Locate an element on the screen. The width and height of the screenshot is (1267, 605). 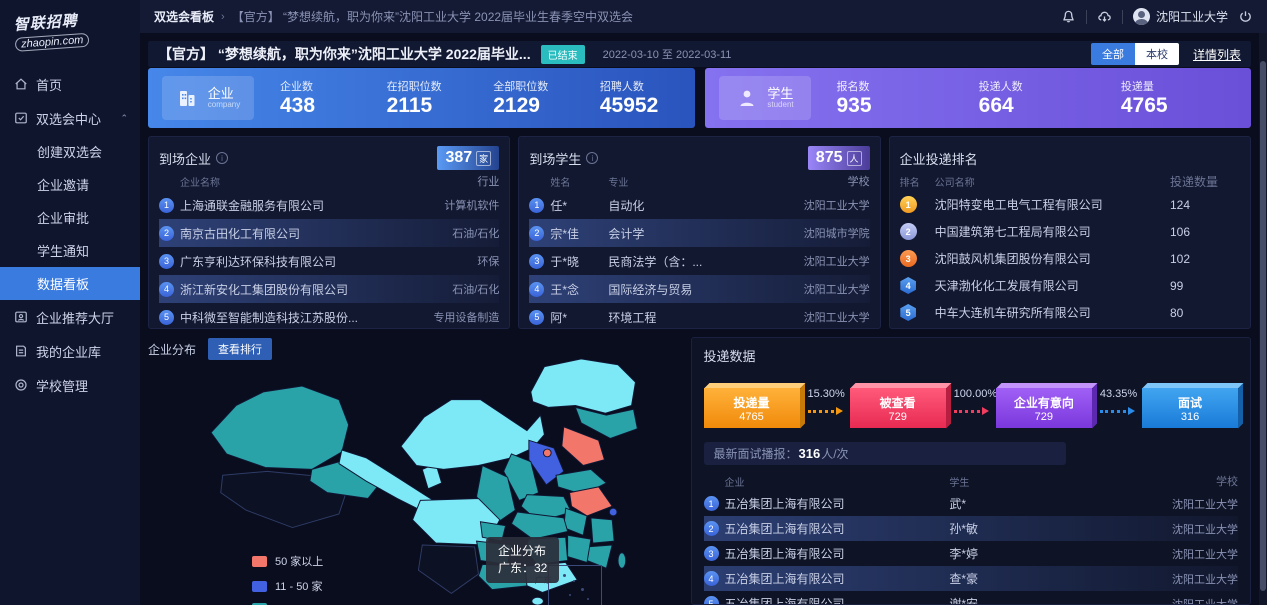
sidebar-item-label: 首页 is located at coordinates (49, 85).